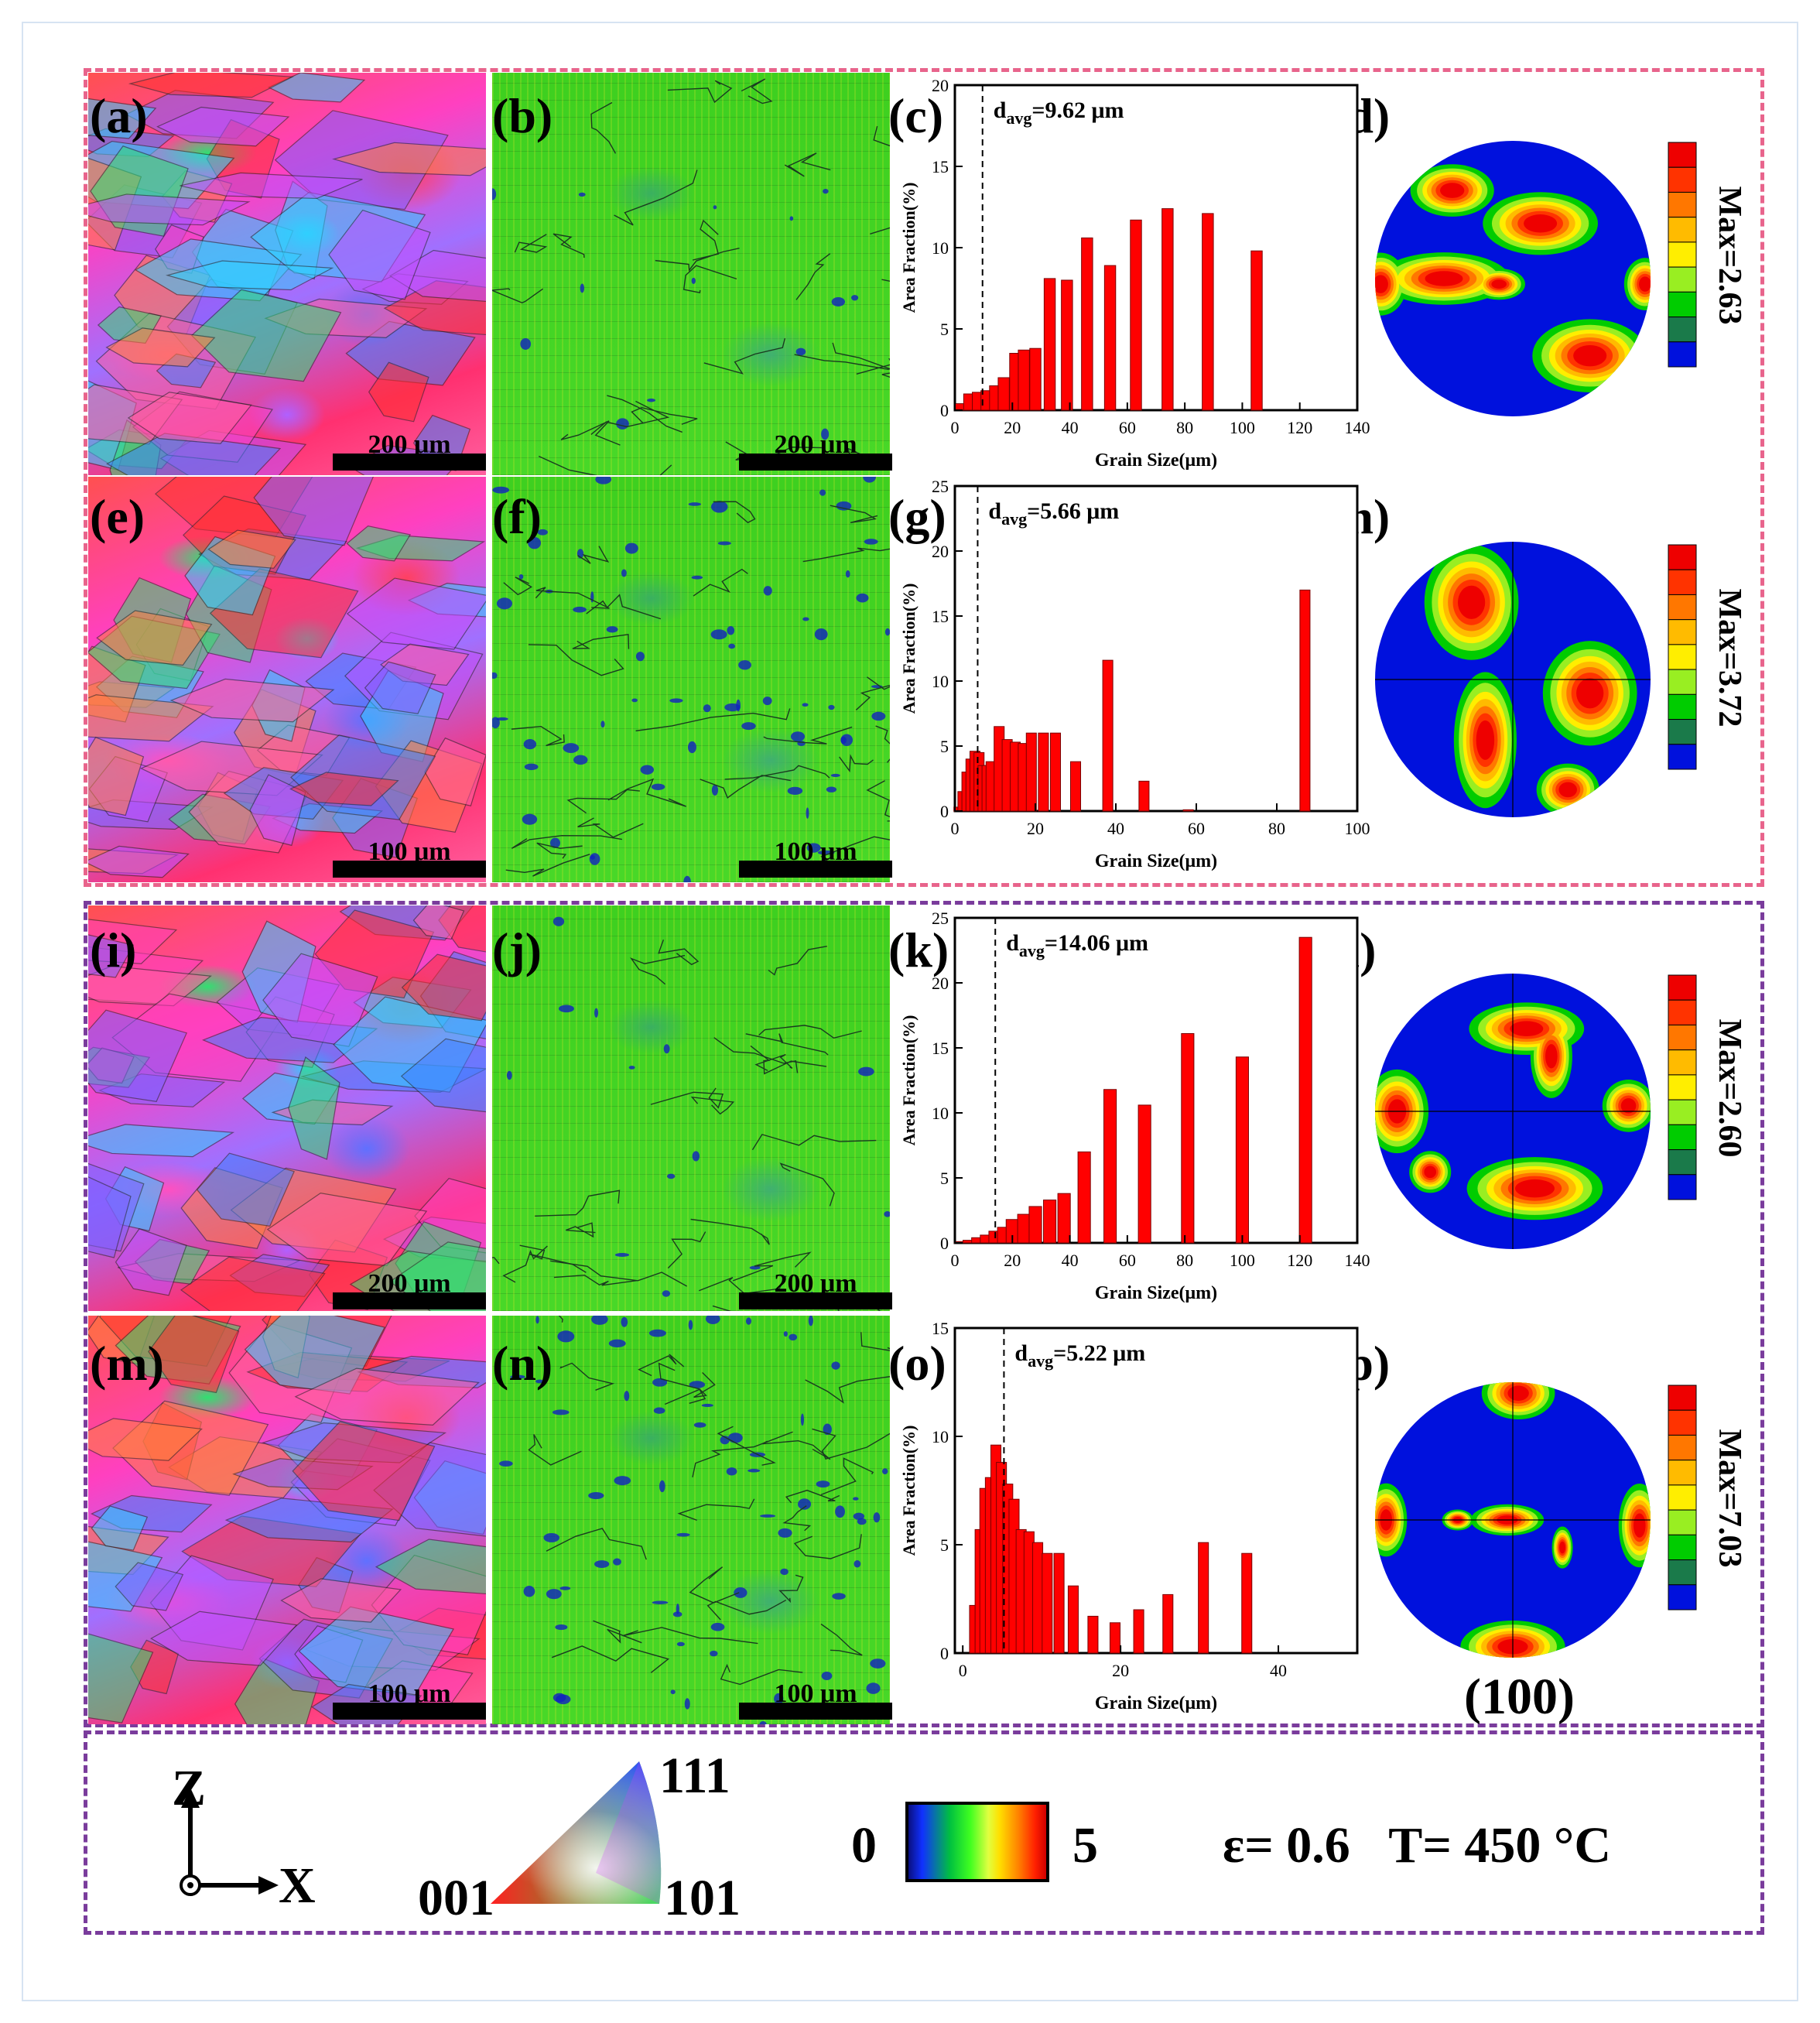 Image resolution: width=1820 pixels, height=2023 pixels. What do you see at coordinates (1357, 428) in the screenshot?
I see `x-tick-label: 140` at bounding box center [1357, 428].